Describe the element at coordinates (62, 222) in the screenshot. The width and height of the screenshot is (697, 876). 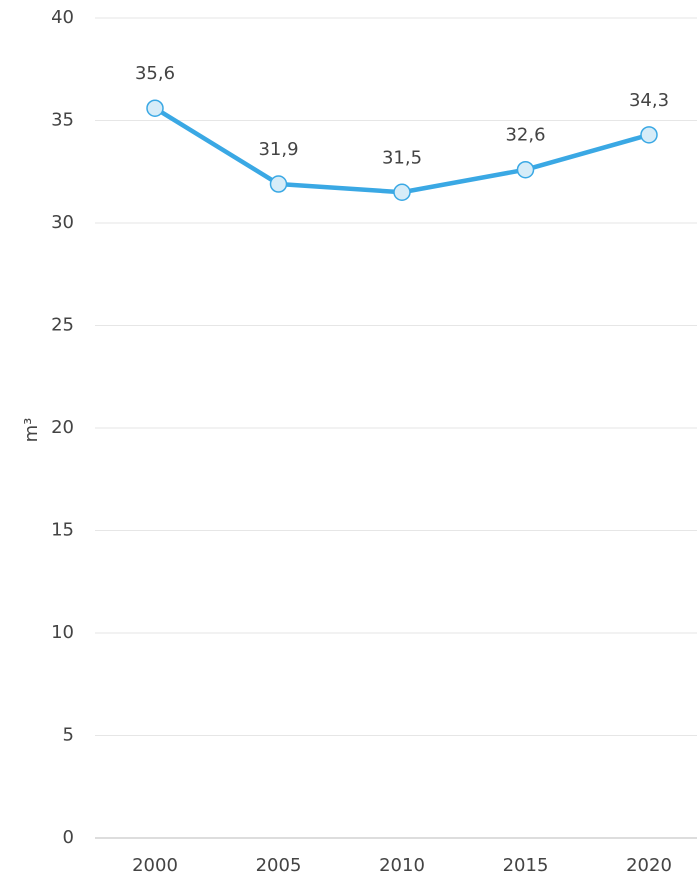
I see `y-tick-label: 30` at that location.